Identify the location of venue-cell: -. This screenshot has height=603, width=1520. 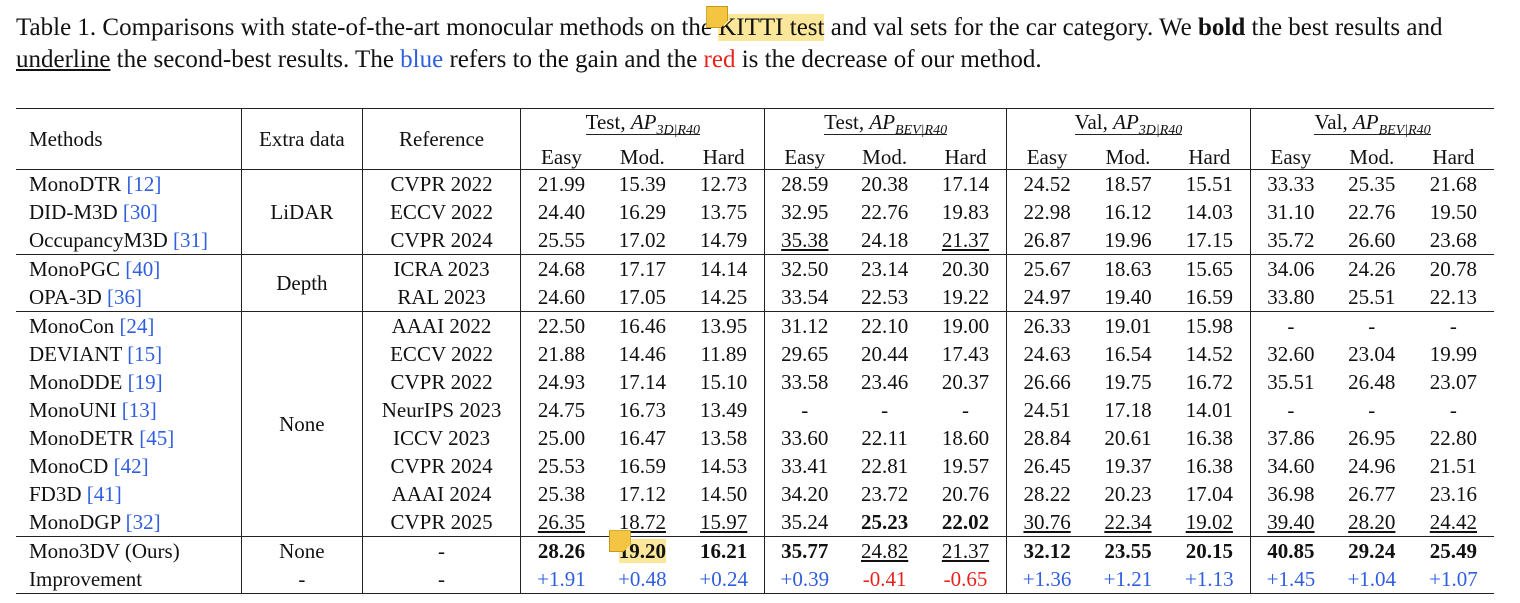
(442, 580).